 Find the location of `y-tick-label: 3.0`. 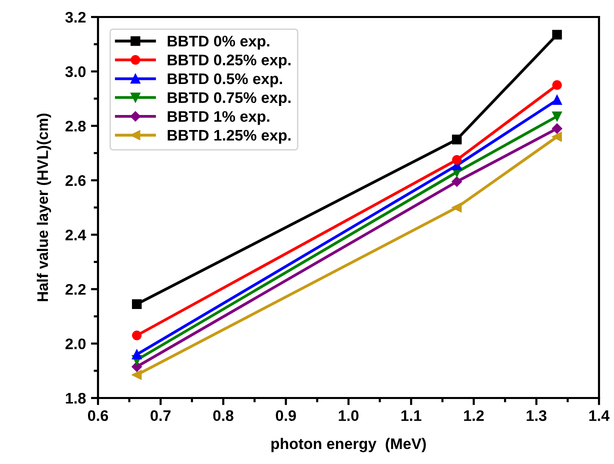

y-tick-label: 3.0 is located at coordinates (75, 72).